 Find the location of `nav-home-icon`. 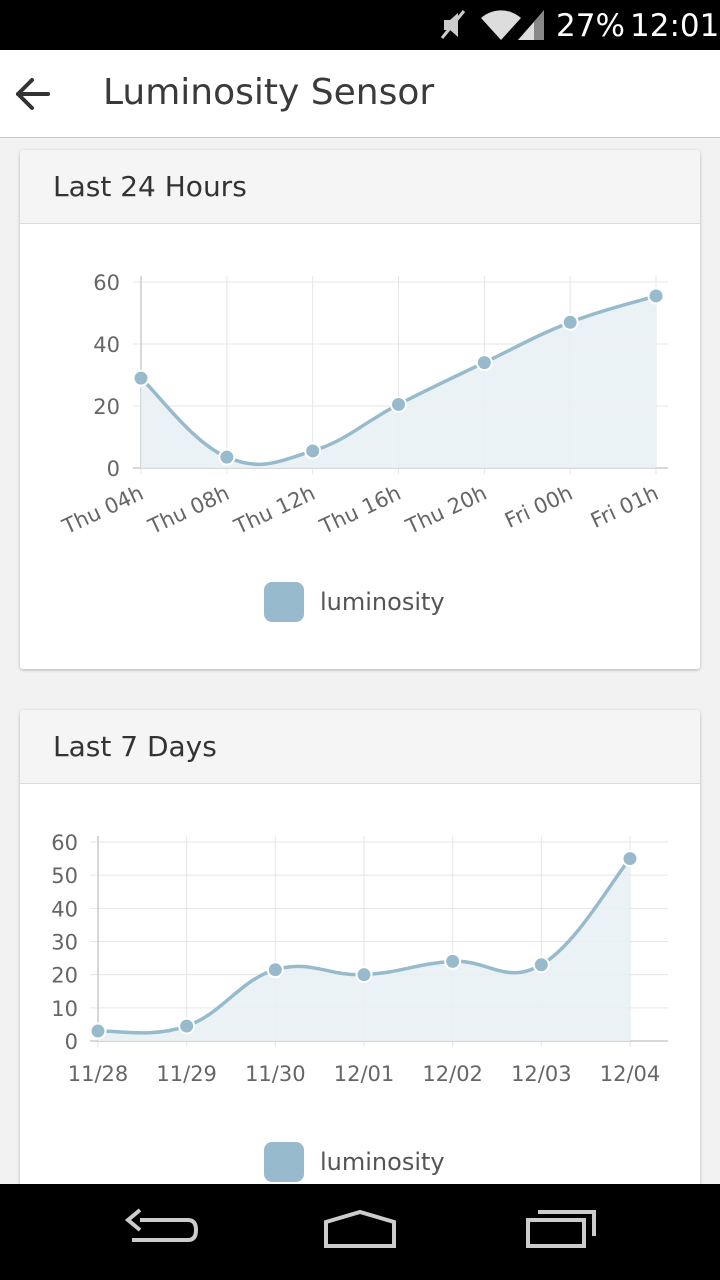

nav-home-icon is located at coordinates (360, 1228).